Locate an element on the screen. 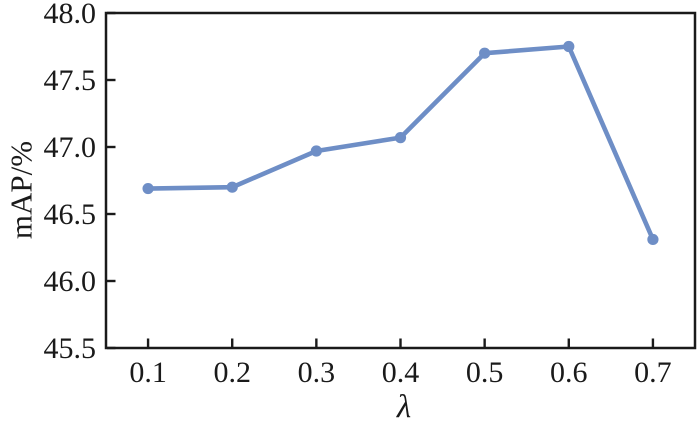  y-tick-label: 46.0 is located at coordinates (70, 281).